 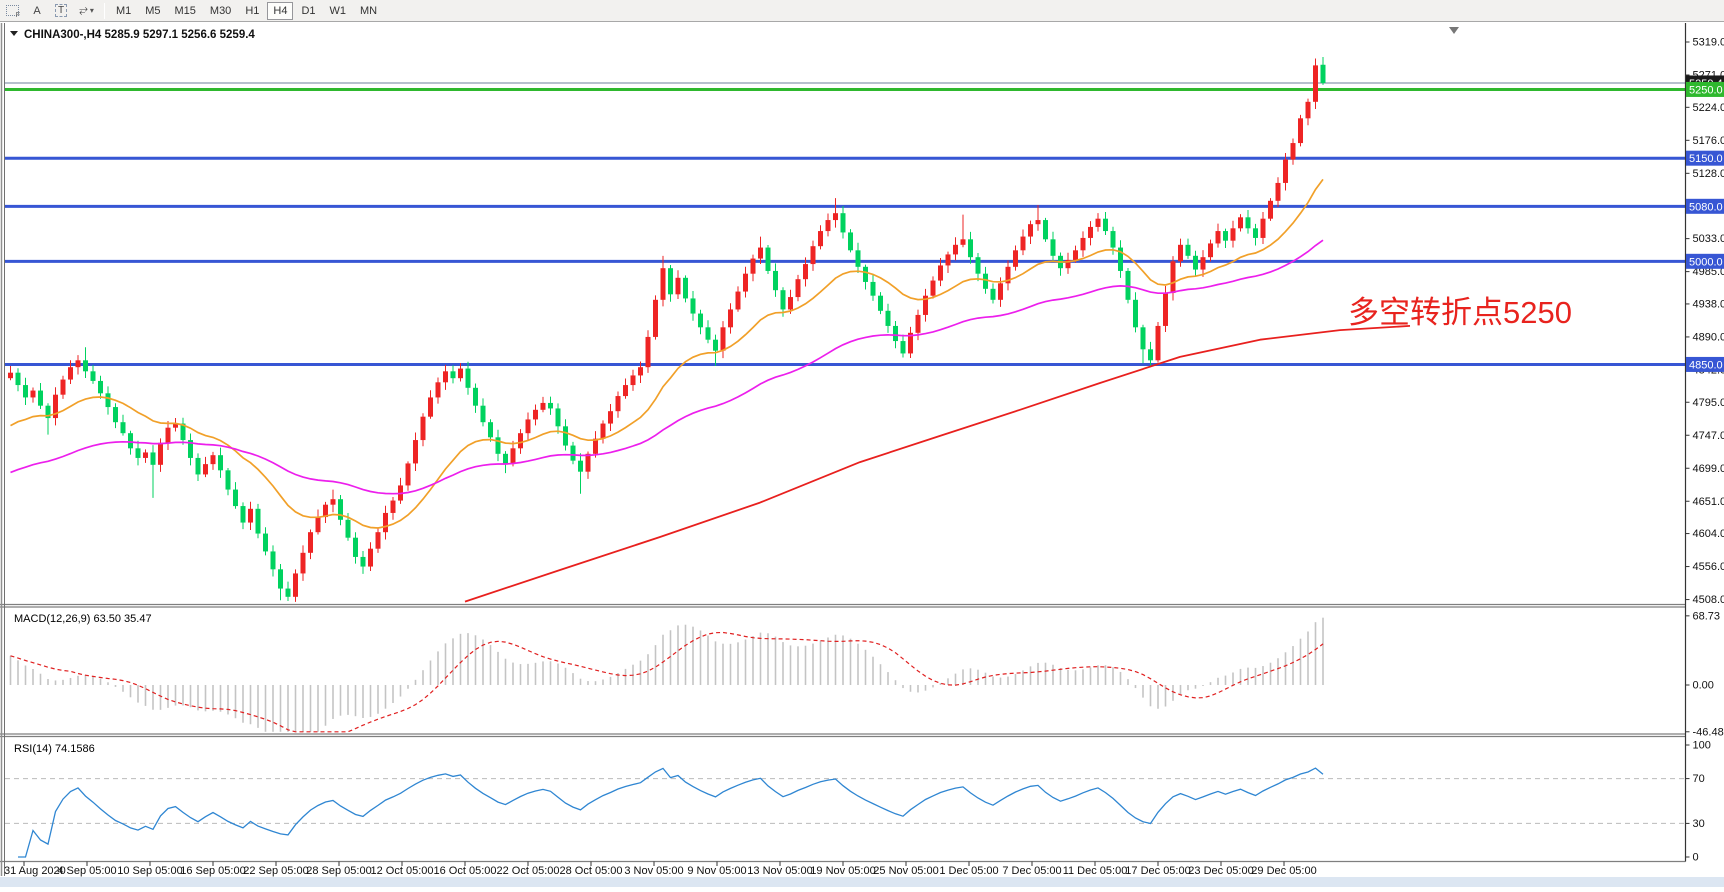 What do you see at coordinates (1708, 108) in the screenshot?
I see `svg-text: 5224.0` at bounding box center [1708, 108].